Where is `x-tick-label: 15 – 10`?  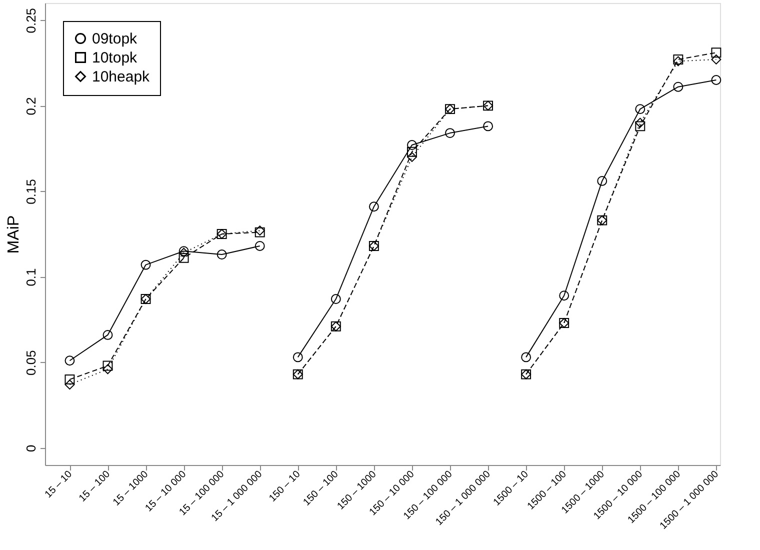 x-tick-label: 15 – 10 is located at coordinates (59, 484).